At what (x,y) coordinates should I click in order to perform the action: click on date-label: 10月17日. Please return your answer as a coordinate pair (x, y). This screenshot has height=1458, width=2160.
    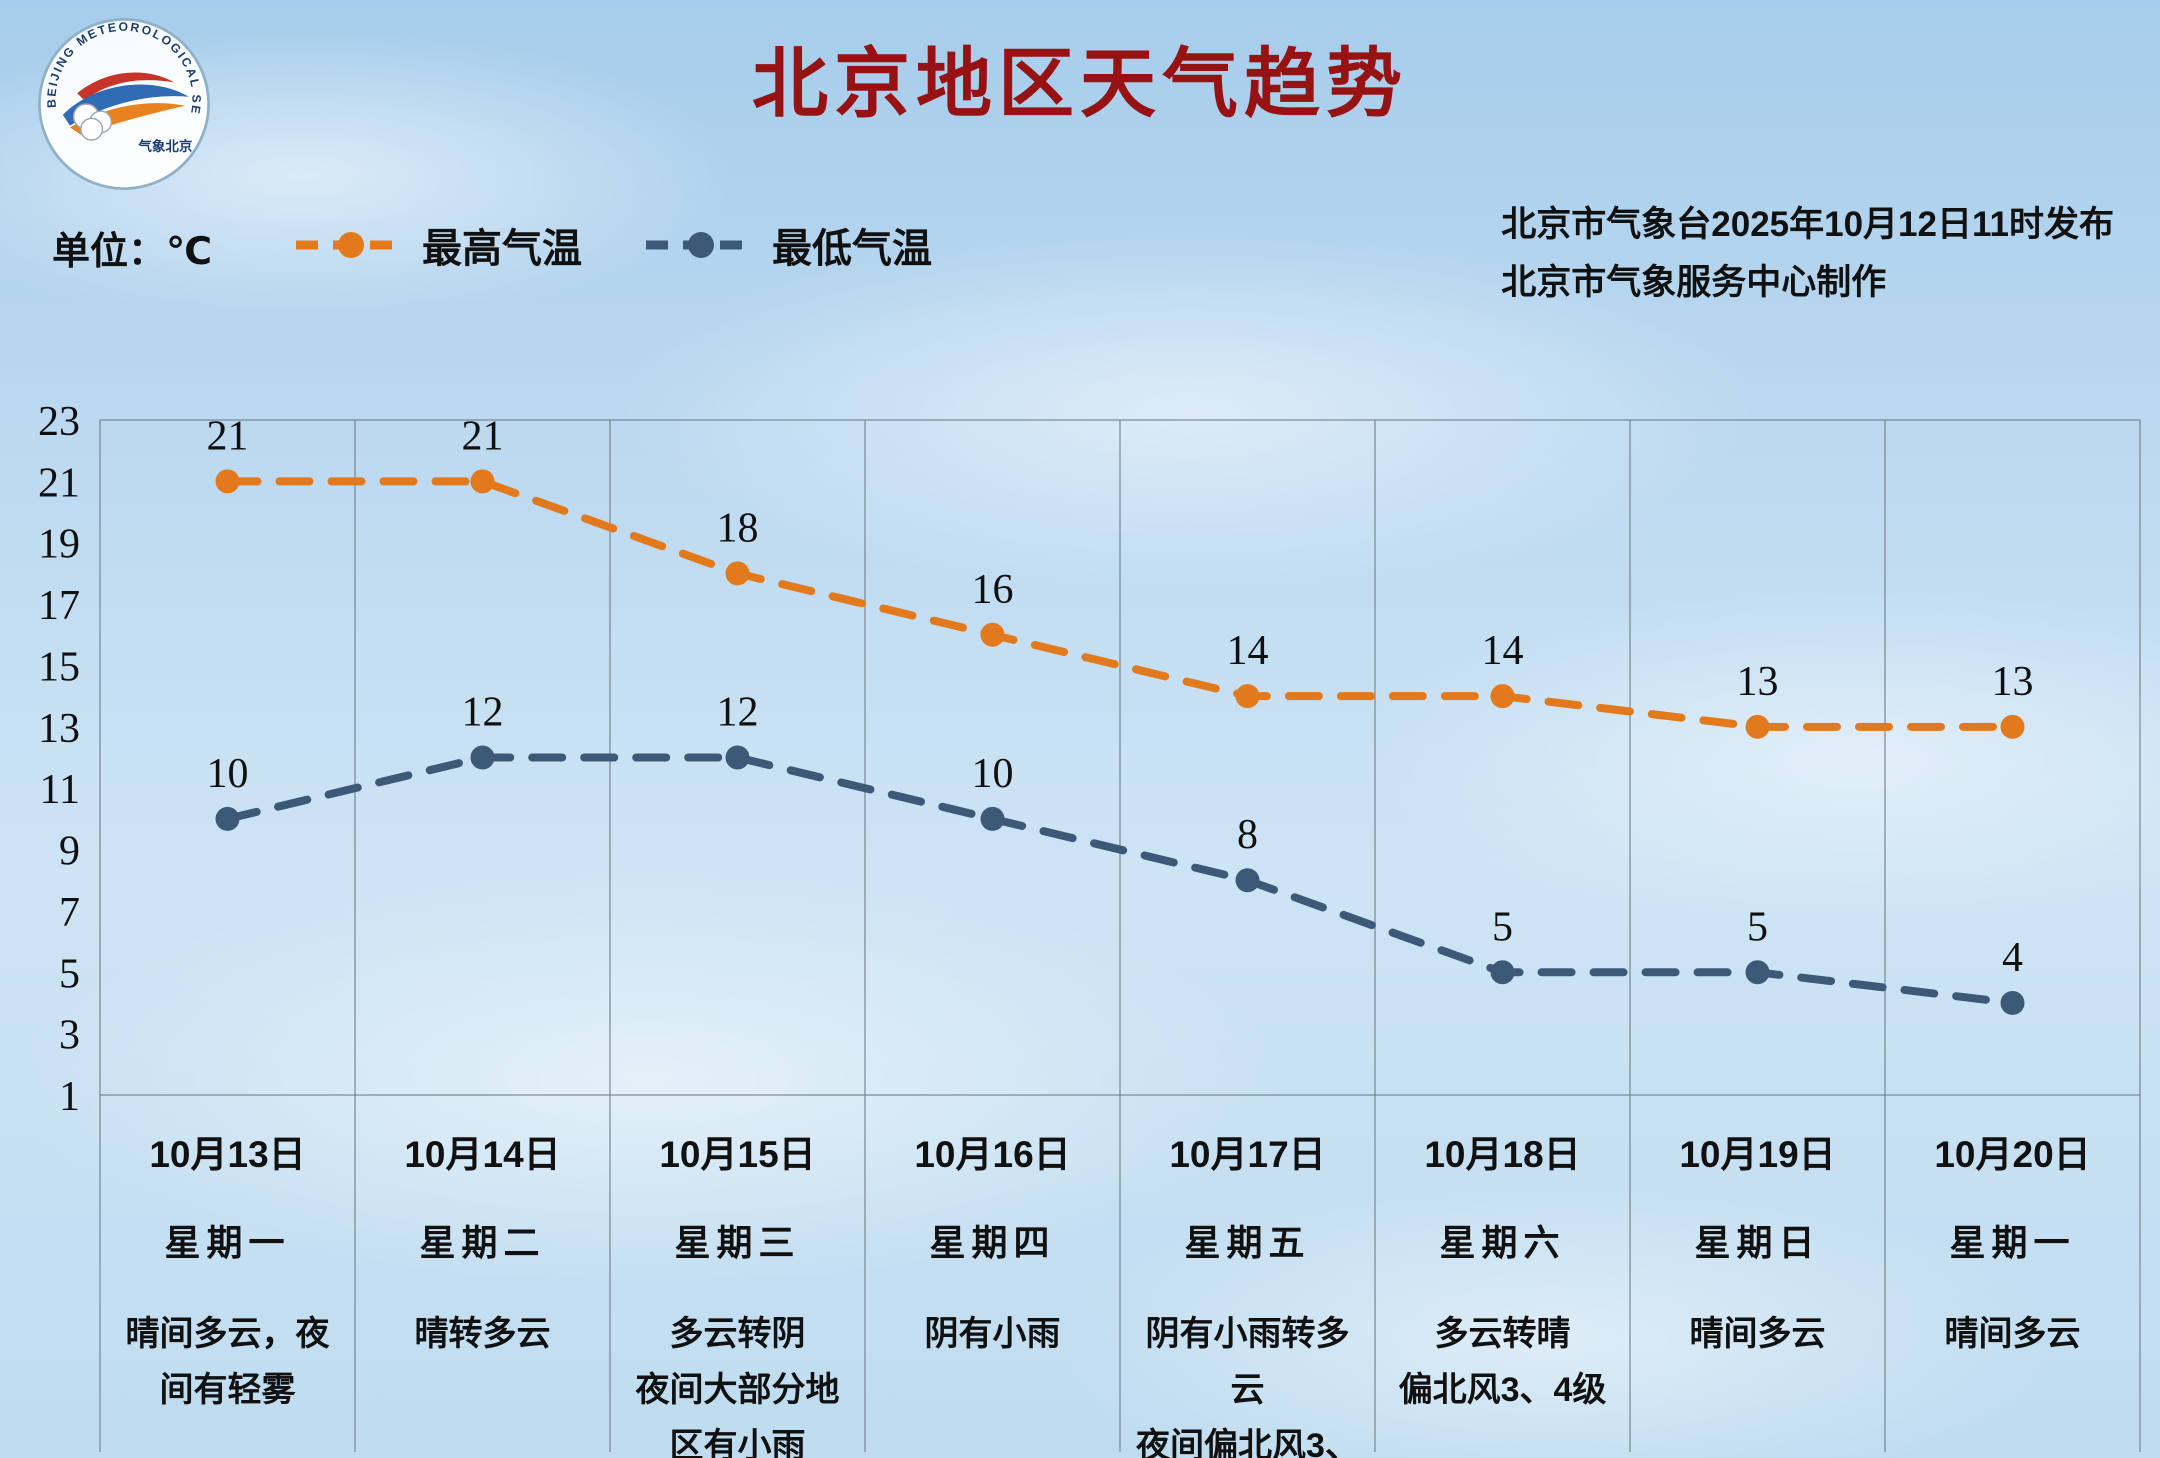
    Looking at the image, I should click on (1247, 1154).